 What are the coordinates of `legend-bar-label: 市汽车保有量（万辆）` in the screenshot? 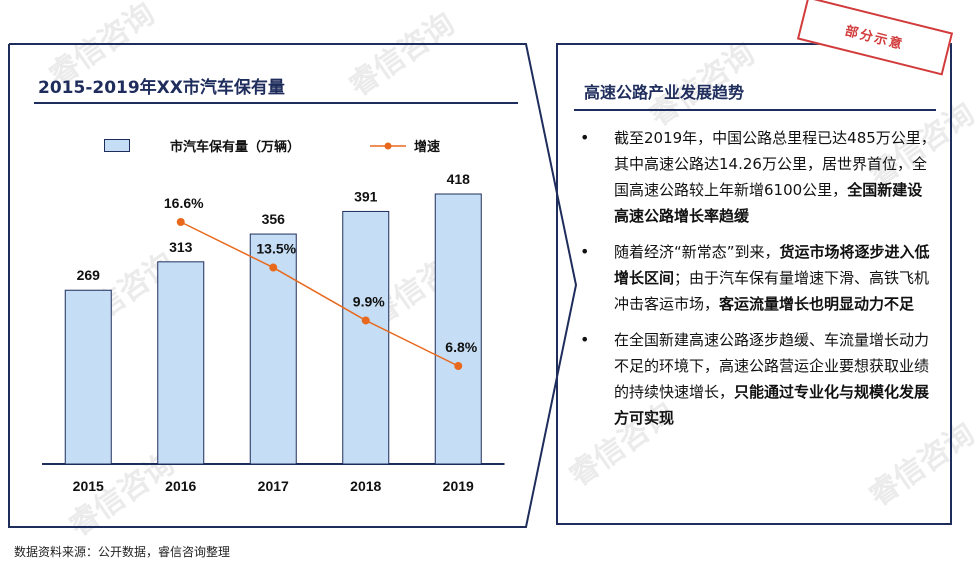 It's located at (235, 147).